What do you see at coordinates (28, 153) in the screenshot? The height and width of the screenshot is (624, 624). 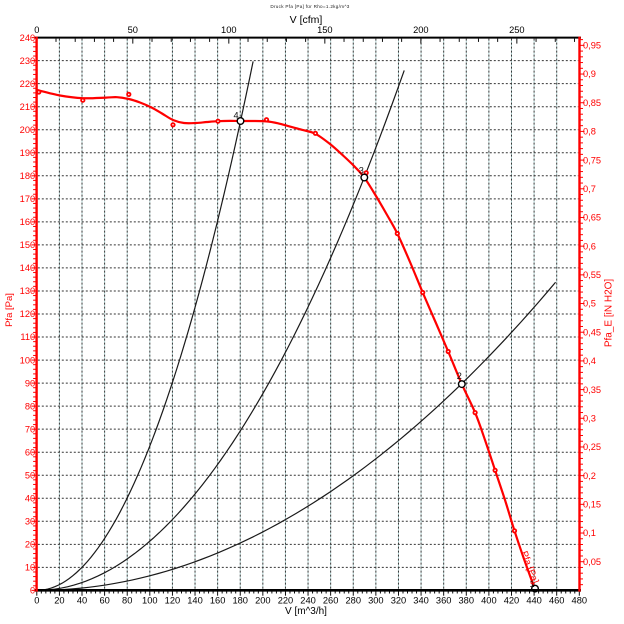 I see `svg-text: 190` at bounding box center [28, 153].